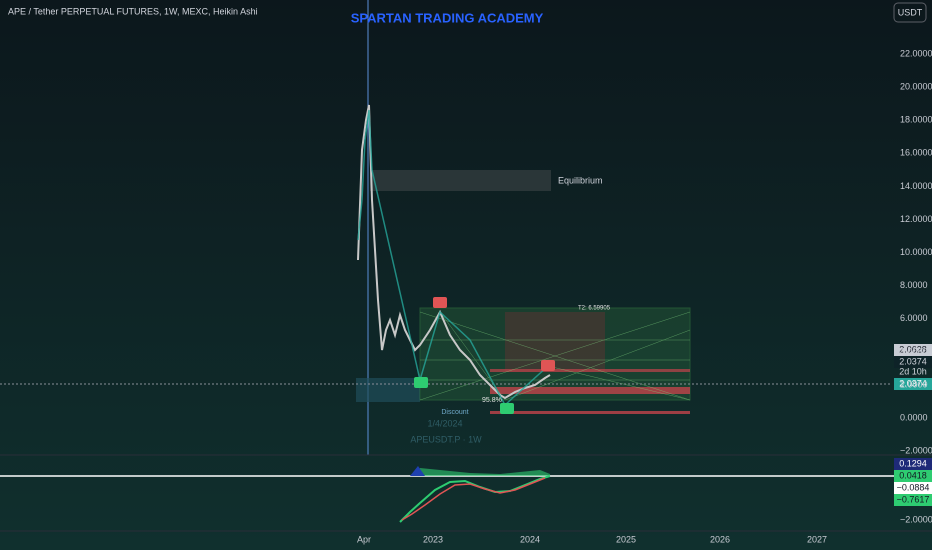 The height and width of the screenshot is (550, 932). What do you see at coordinates (492, 400) in the screenshot?
I see `percent-label: 95.8%` at bounding box center [492, 400].